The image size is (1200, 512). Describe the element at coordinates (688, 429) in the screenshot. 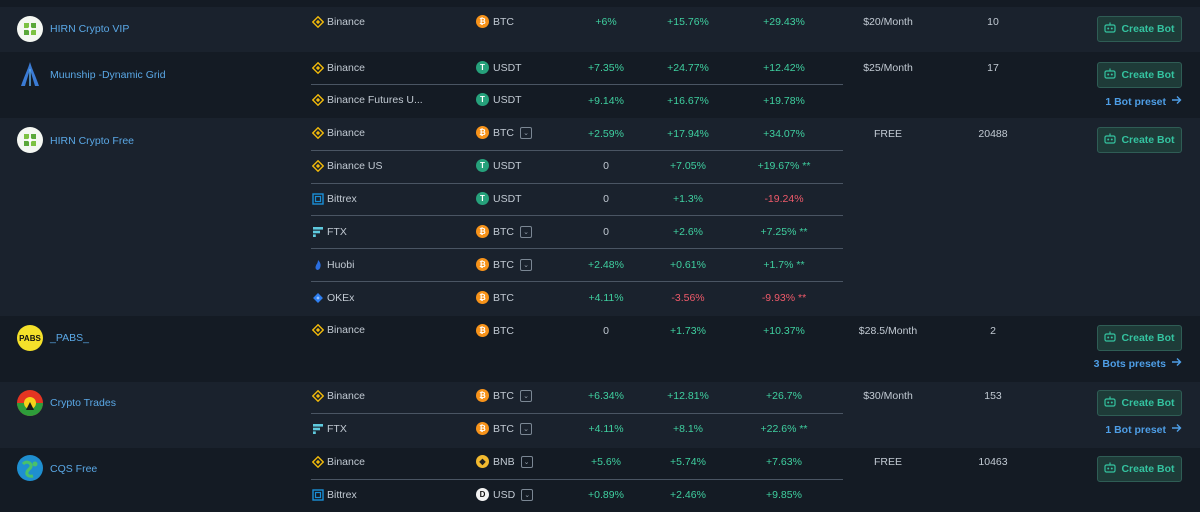

I see `return-2: +8.1%` at that location.